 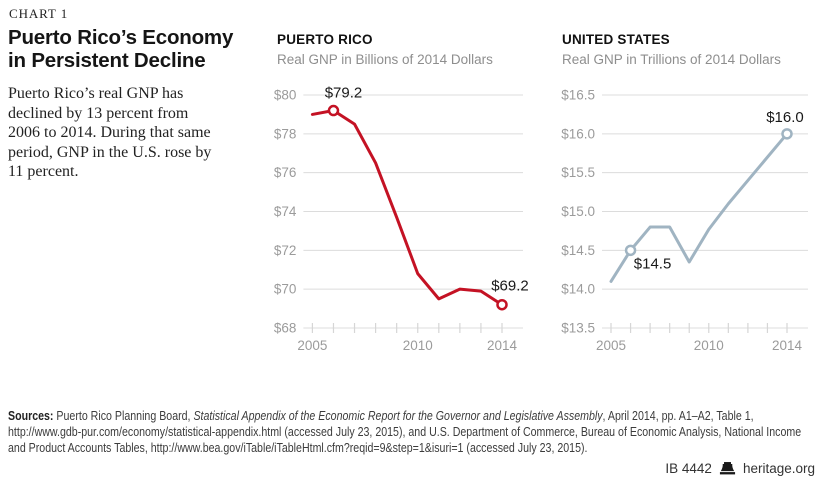 What do you see at coordinates (688, 468) in the screenshot?
I see `report-id: IB 4442` at bounding box center [688, 468].